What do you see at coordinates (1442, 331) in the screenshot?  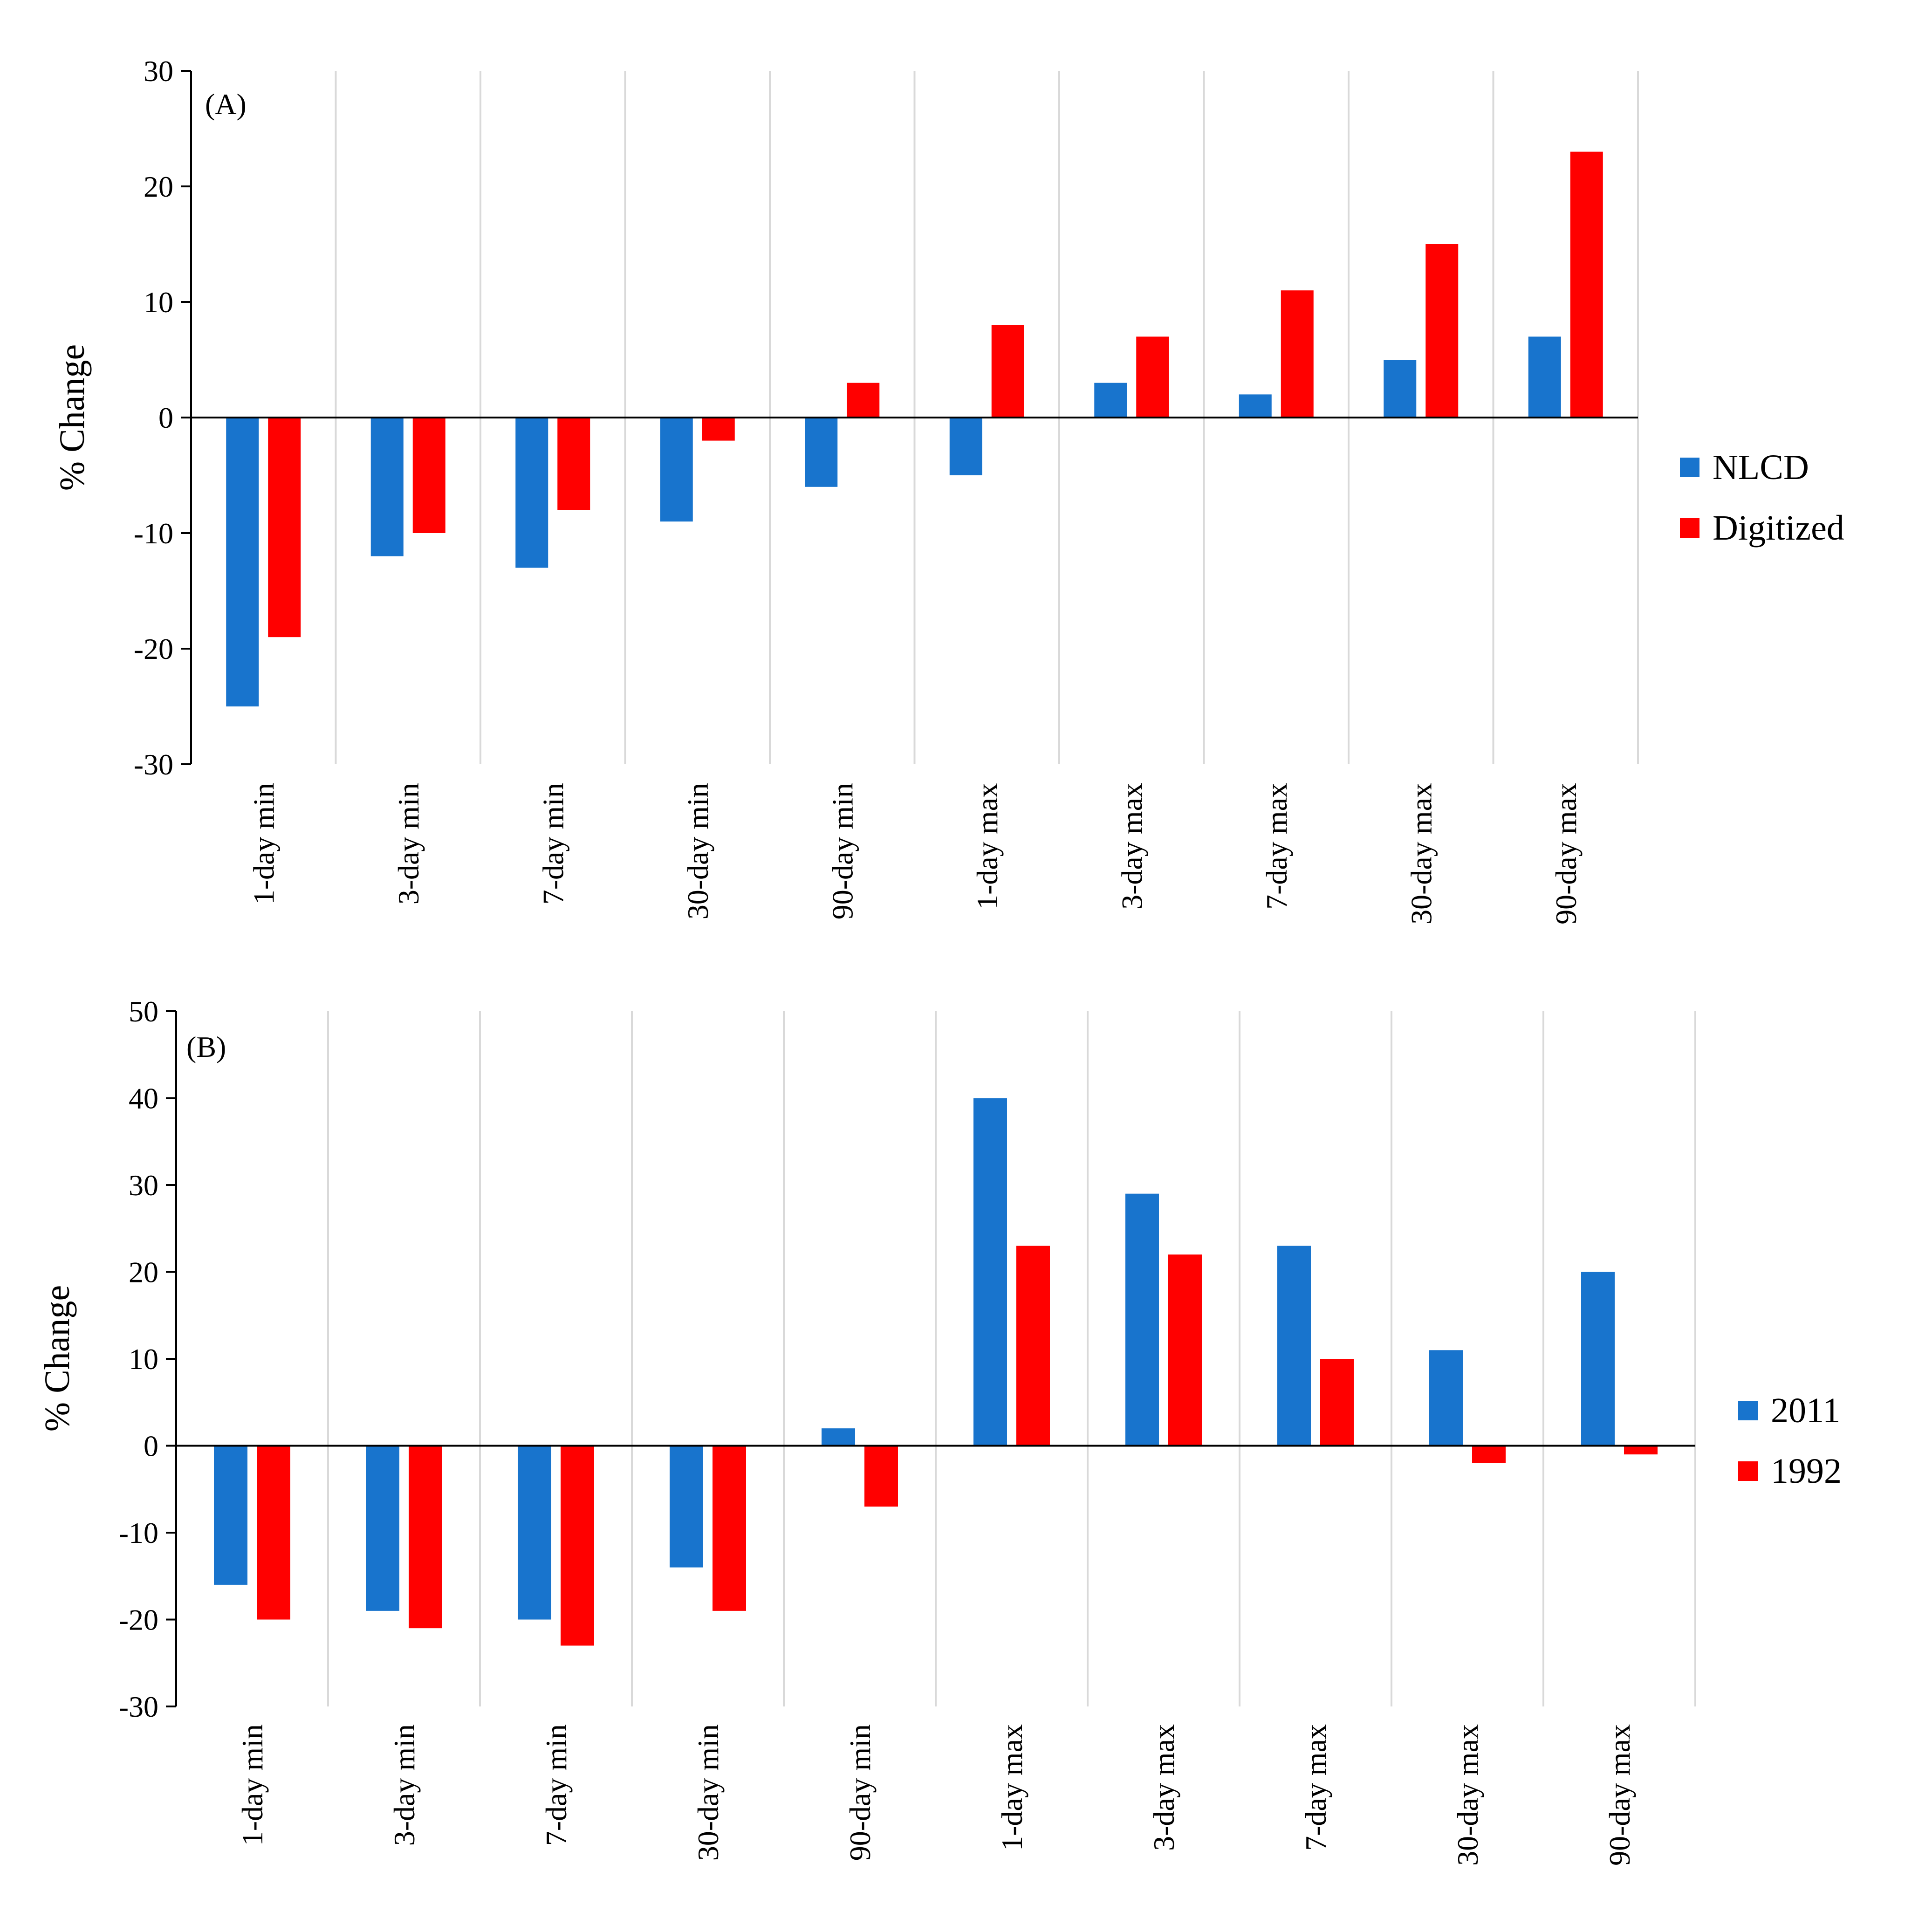 I see `bar-digitized-30-day-max` at bounding box center [1442, 331].